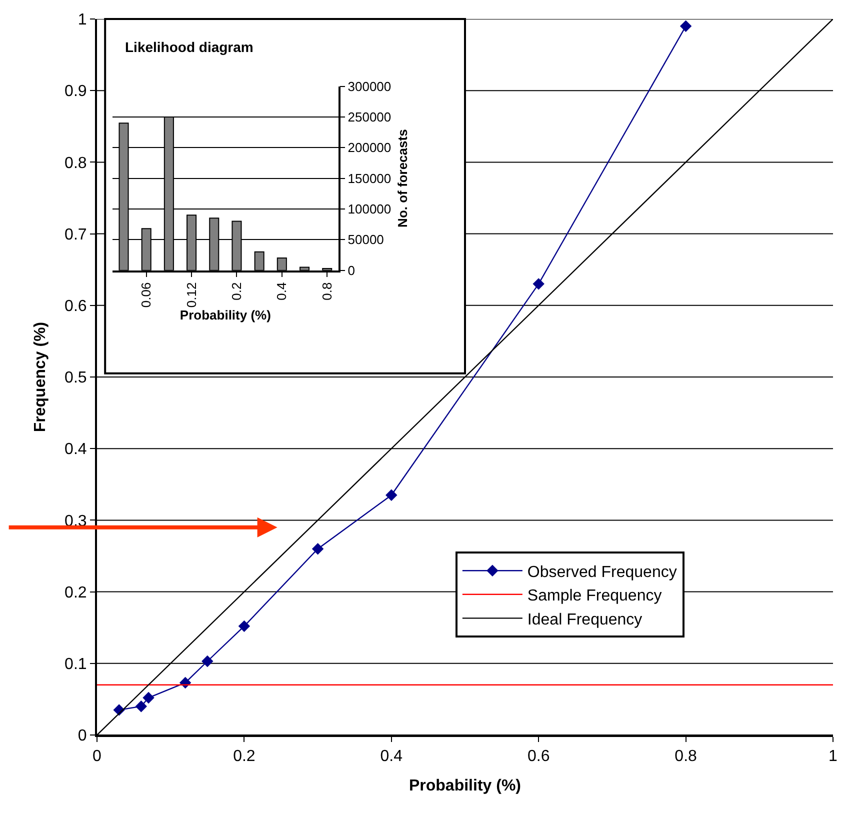  I want to click on chart-title: Likelihood diagram, so click(189, 47).